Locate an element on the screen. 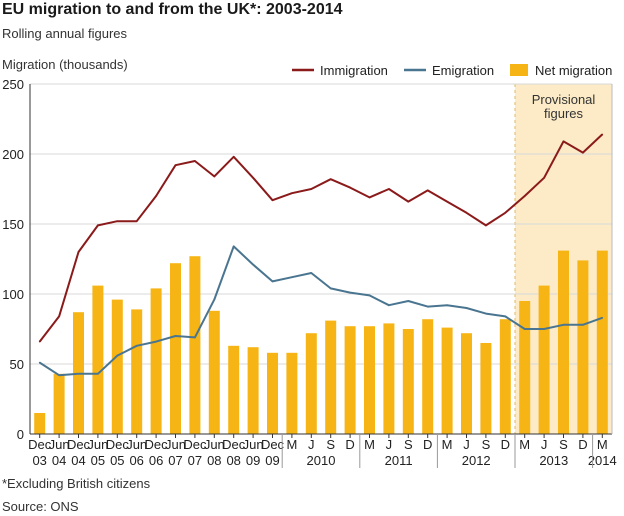 This screenshot has height=516, width=624. y-tick-label: 150 is located at coordinates (13, 224).